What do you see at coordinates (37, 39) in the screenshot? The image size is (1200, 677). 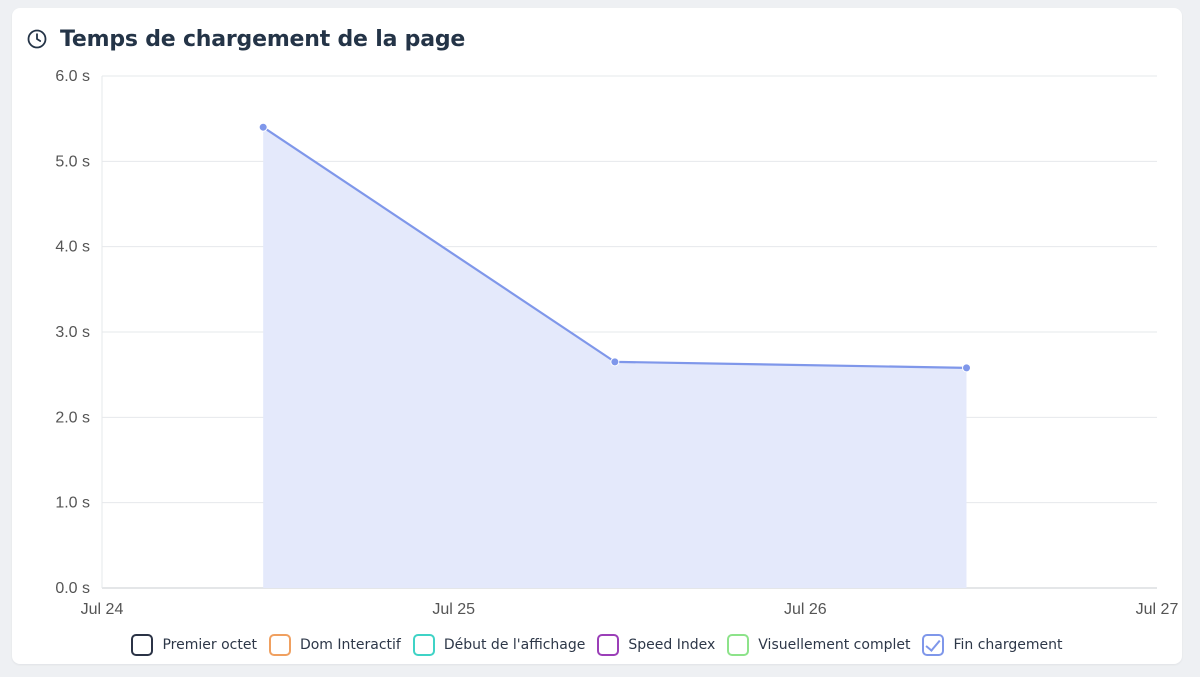 I see `clock-icon` at bounding box center [37, 39].